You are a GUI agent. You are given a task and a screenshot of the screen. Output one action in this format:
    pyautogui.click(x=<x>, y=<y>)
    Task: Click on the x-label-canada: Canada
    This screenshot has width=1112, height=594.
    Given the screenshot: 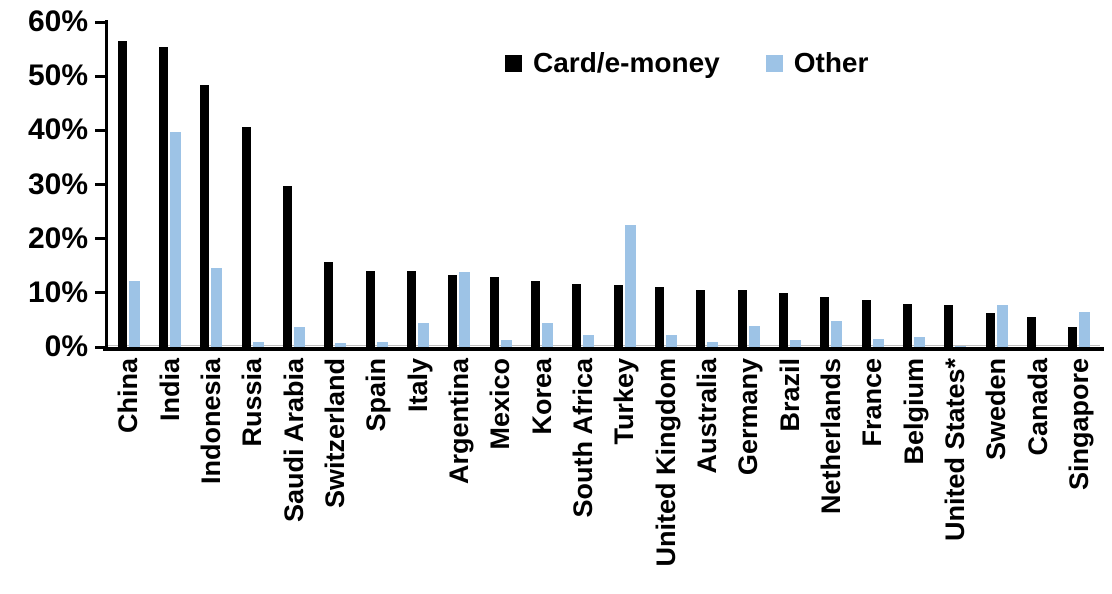 What is the action you would take?
    pyautogui.click(x=1037, y=407)
    